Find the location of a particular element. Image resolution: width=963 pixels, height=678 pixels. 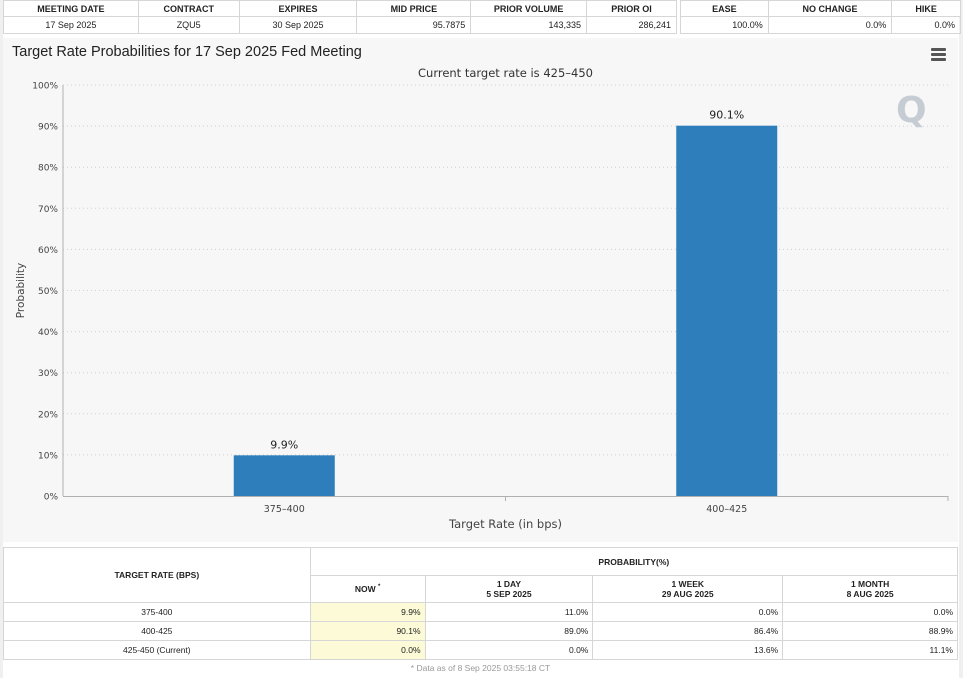

header-1-day: 1 DAY 5 SEP 2025 is located at coordinates (509, 589).